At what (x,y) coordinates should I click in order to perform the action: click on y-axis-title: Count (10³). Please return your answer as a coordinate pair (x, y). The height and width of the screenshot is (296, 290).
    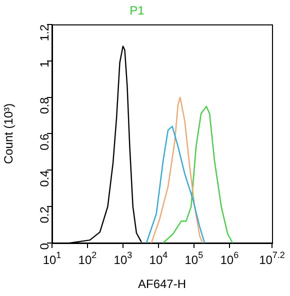
    Looking at the image, I should click on (9, 133).